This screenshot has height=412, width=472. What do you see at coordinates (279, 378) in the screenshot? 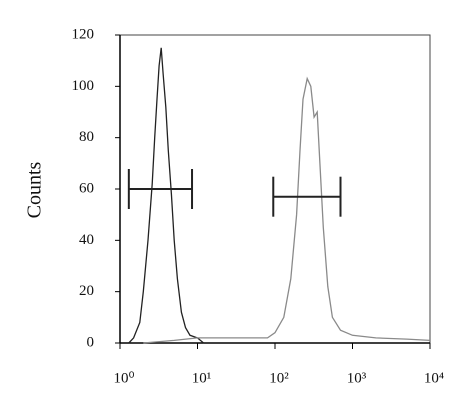
I see `x-tick-label: 10²` at bounding box center [279, 378].